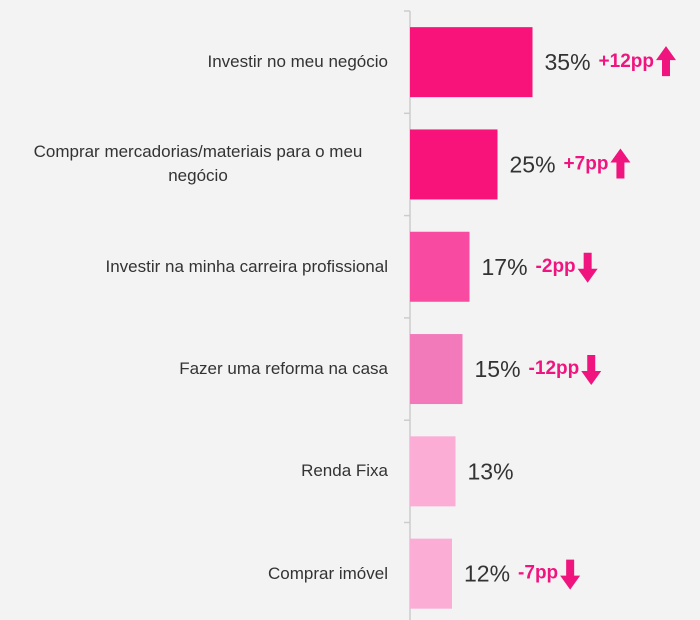 The image size is (700, 620). Describe the element at coordinates (246, 266) in the screenshot. I see `category-label: Investir na minha carreira profissional` at that location.